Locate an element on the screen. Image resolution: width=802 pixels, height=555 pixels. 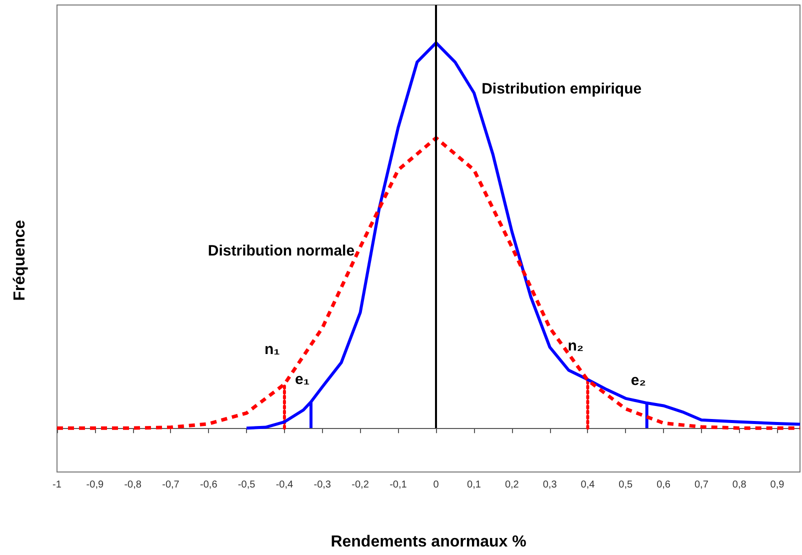
series-label: Distribution empirique is located at coordinates (562, 89).